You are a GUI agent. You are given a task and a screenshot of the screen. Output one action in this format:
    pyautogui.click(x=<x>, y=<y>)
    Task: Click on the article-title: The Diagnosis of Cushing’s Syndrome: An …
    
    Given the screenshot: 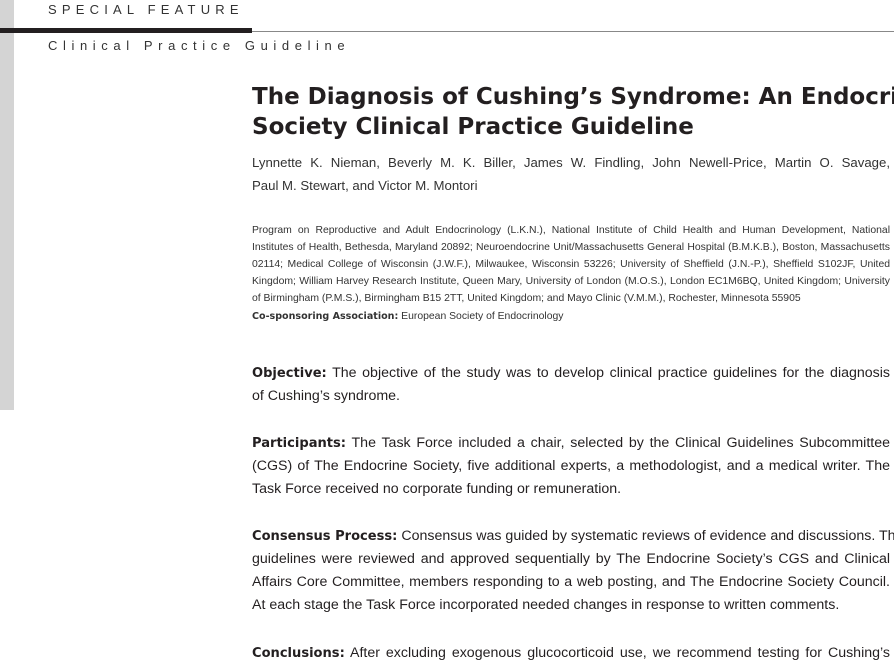 What is the action you would take?
    pyautogui.click(x=573, y=112)
    